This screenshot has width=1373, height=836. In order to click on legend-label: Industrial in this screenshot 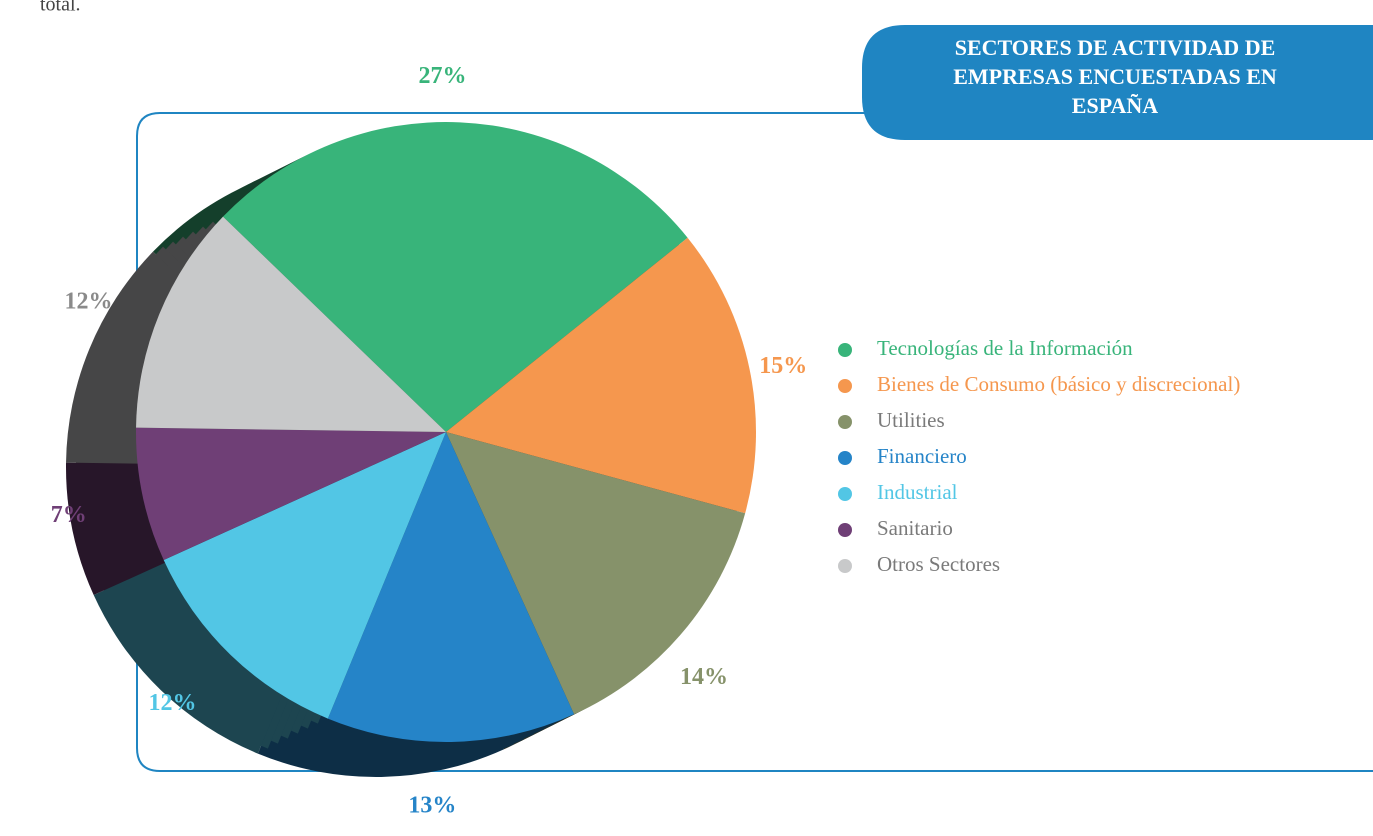, I will do `click(917, 492)`.